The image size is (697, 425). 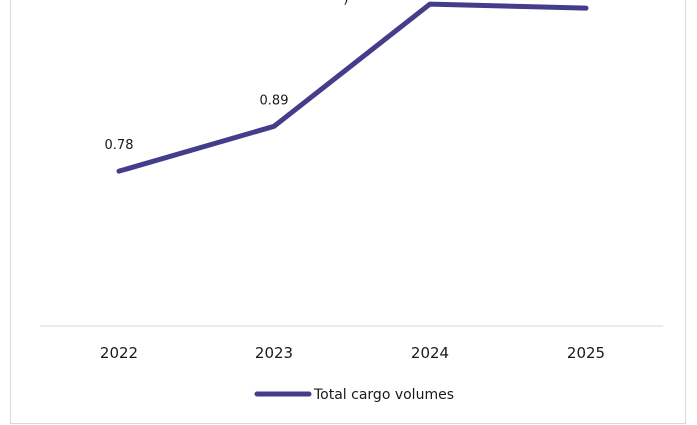 What do you see at coordinates (352, 353) in the screenshot?
I see `x-axis-ticks: 2022 2023 2024 2025` at bounding box center [352, 353].